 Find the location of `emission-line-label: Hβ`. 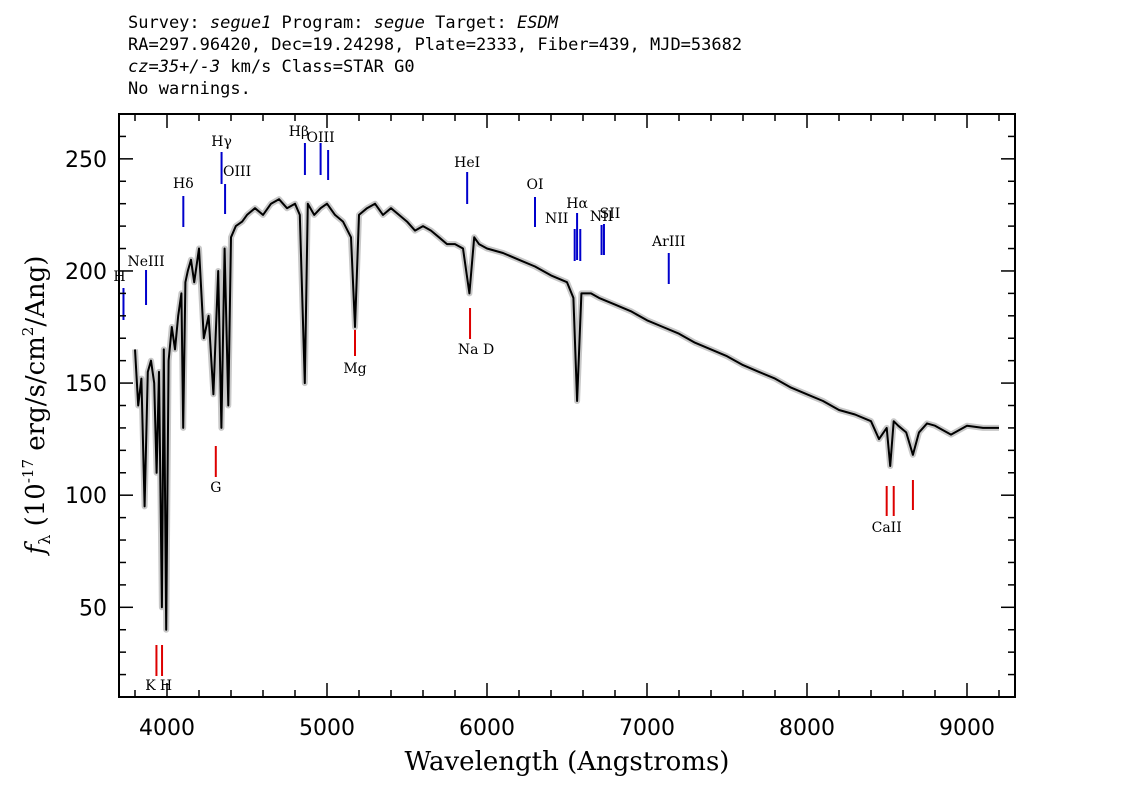

emission-line-label: Hβ is located at coordinates (299, 132).